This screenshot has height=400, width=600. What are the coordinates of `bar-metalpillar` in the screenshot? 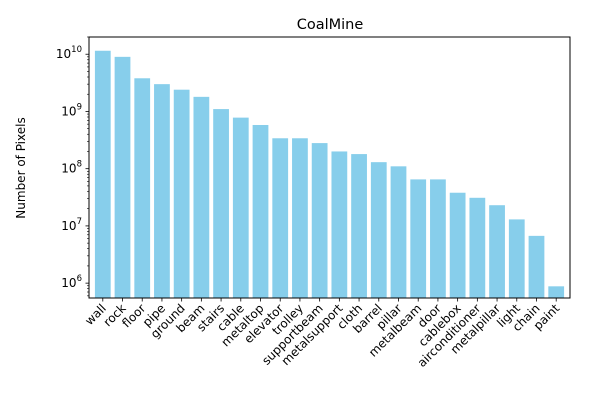 It's located at (497, 251).